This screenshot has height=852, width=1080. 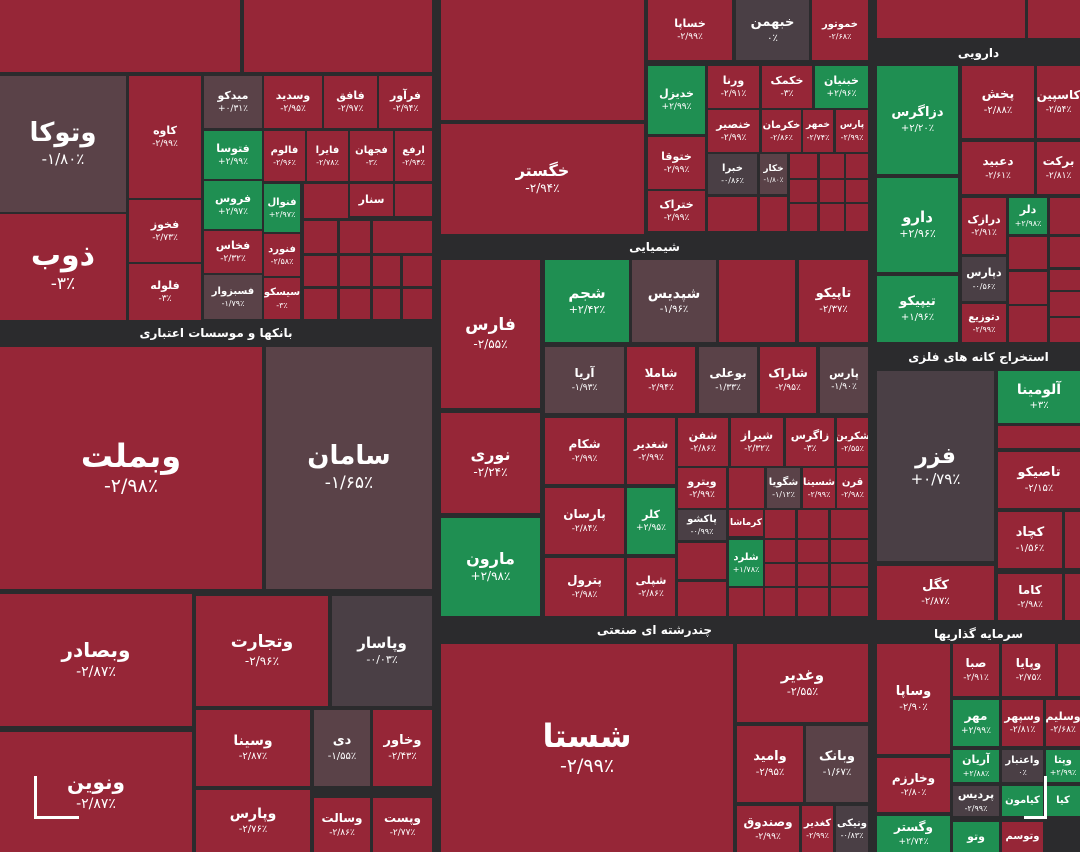 What do you see at coordinates (913, 834) in the screenshot?
I see `stock-tile-vgostar: وگستر +۲/۷۴٪` at bounding box center [913, 834].